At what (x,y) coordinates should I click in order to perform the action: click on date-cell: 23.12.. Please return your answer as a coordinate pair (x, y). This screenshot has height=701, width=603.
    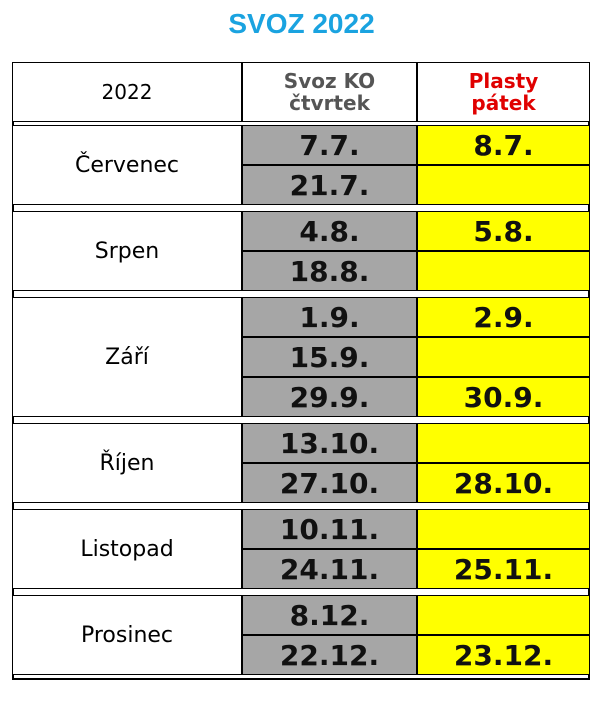
    Looking at the image, I should click on (503, 655).